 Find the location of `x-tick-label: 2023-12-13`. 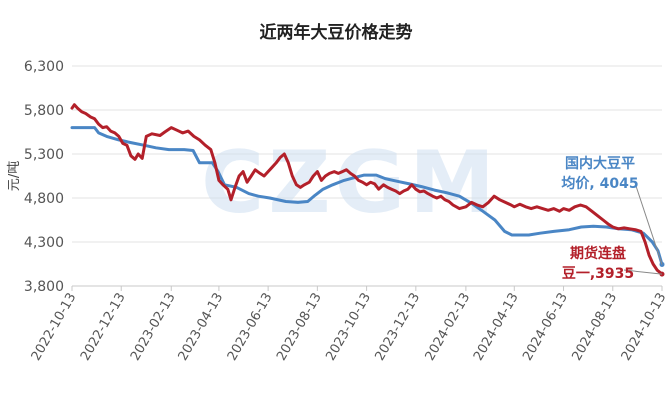

x-tick-label: 2023-12-13 is located at coordinates (398, 327).